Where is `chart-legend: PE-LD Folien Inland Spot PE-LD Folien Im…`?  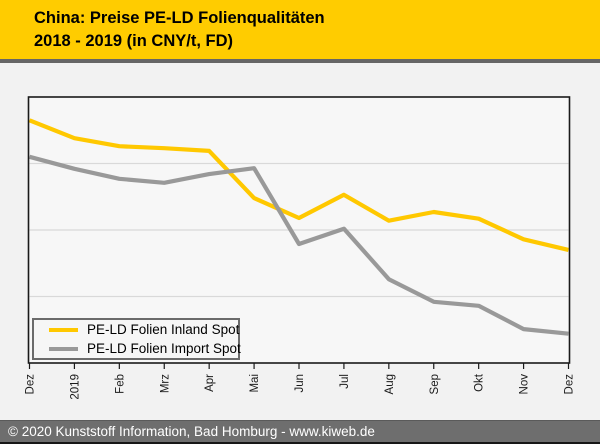
chart-legend: PE-LD Folien Inland Spot PE-LD Folien Im… is located at coordinates (136, 339).